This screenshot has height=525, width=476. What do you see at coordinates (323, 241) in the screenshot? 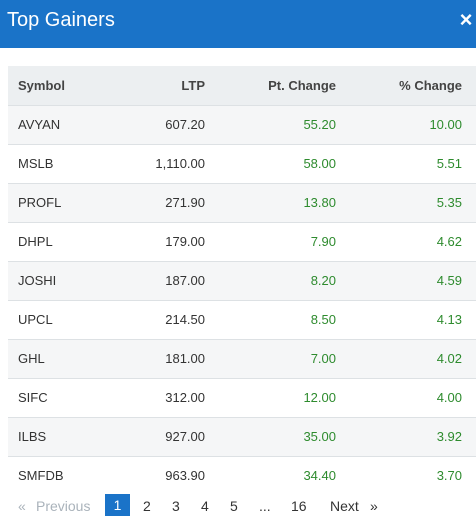
I see `pt-change-cell: 7.90` at bounding box center [323, 241].